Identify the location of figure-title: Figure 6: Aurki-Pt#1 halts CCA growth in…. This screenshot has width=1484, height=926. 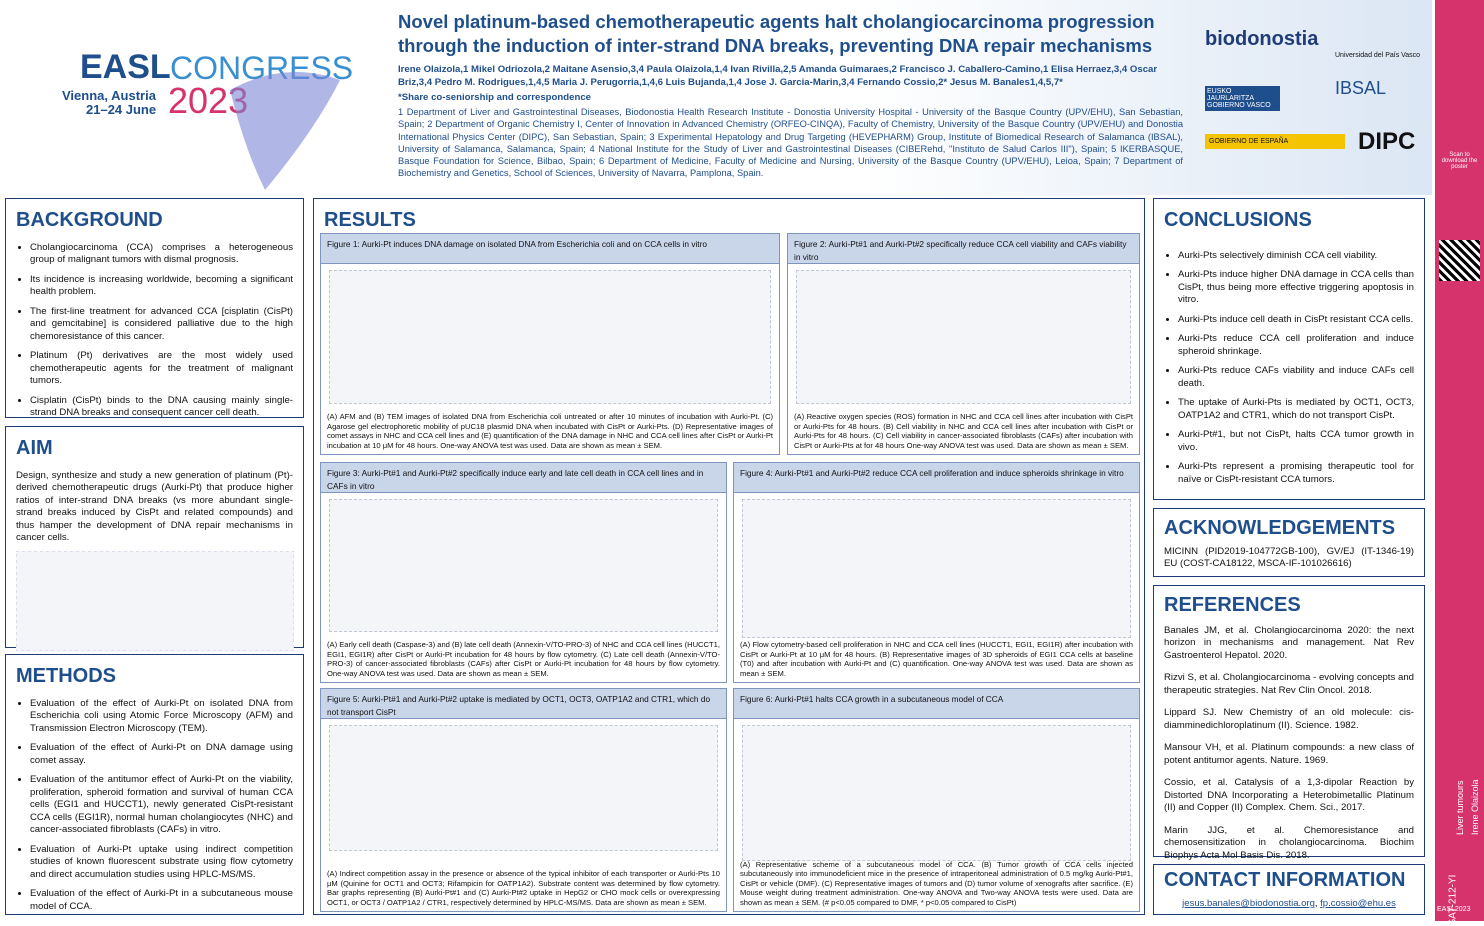
(936, 704).